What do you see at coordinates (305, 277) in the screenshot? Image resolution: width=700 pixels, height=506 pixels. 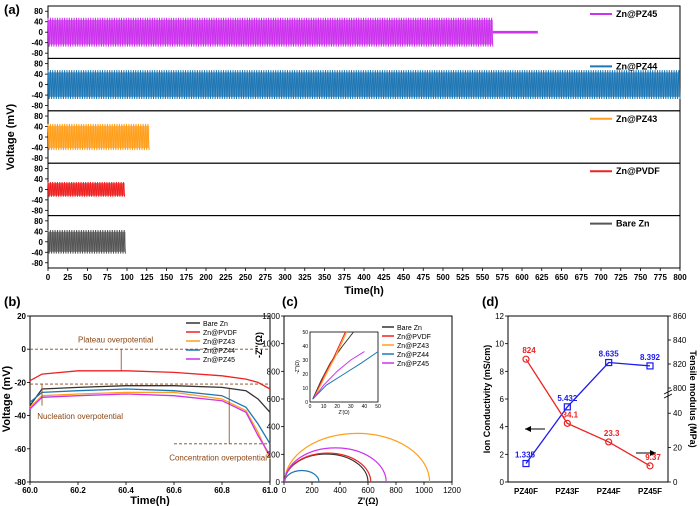 I see `x-tick-label: 325` at bounding box center [305, 277].